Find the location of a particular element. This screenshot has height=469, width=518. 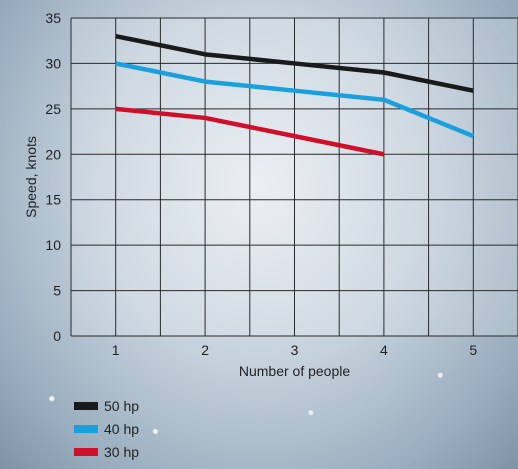

x-tick-label: 4 is located at coordinates (384, 350).